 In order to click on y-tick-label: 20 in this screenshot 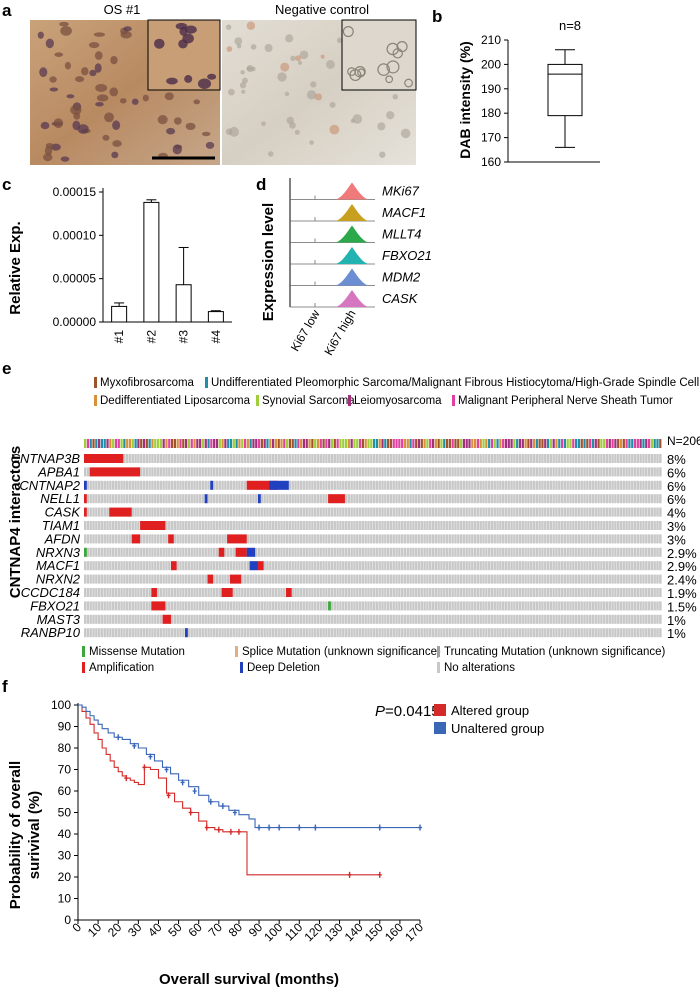, I will do `click(65, 877)`.